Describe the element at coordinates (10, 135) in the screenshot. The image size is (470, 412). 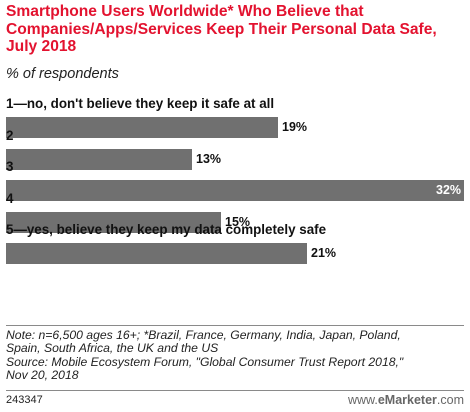
I see `category-label: 2` at that location.